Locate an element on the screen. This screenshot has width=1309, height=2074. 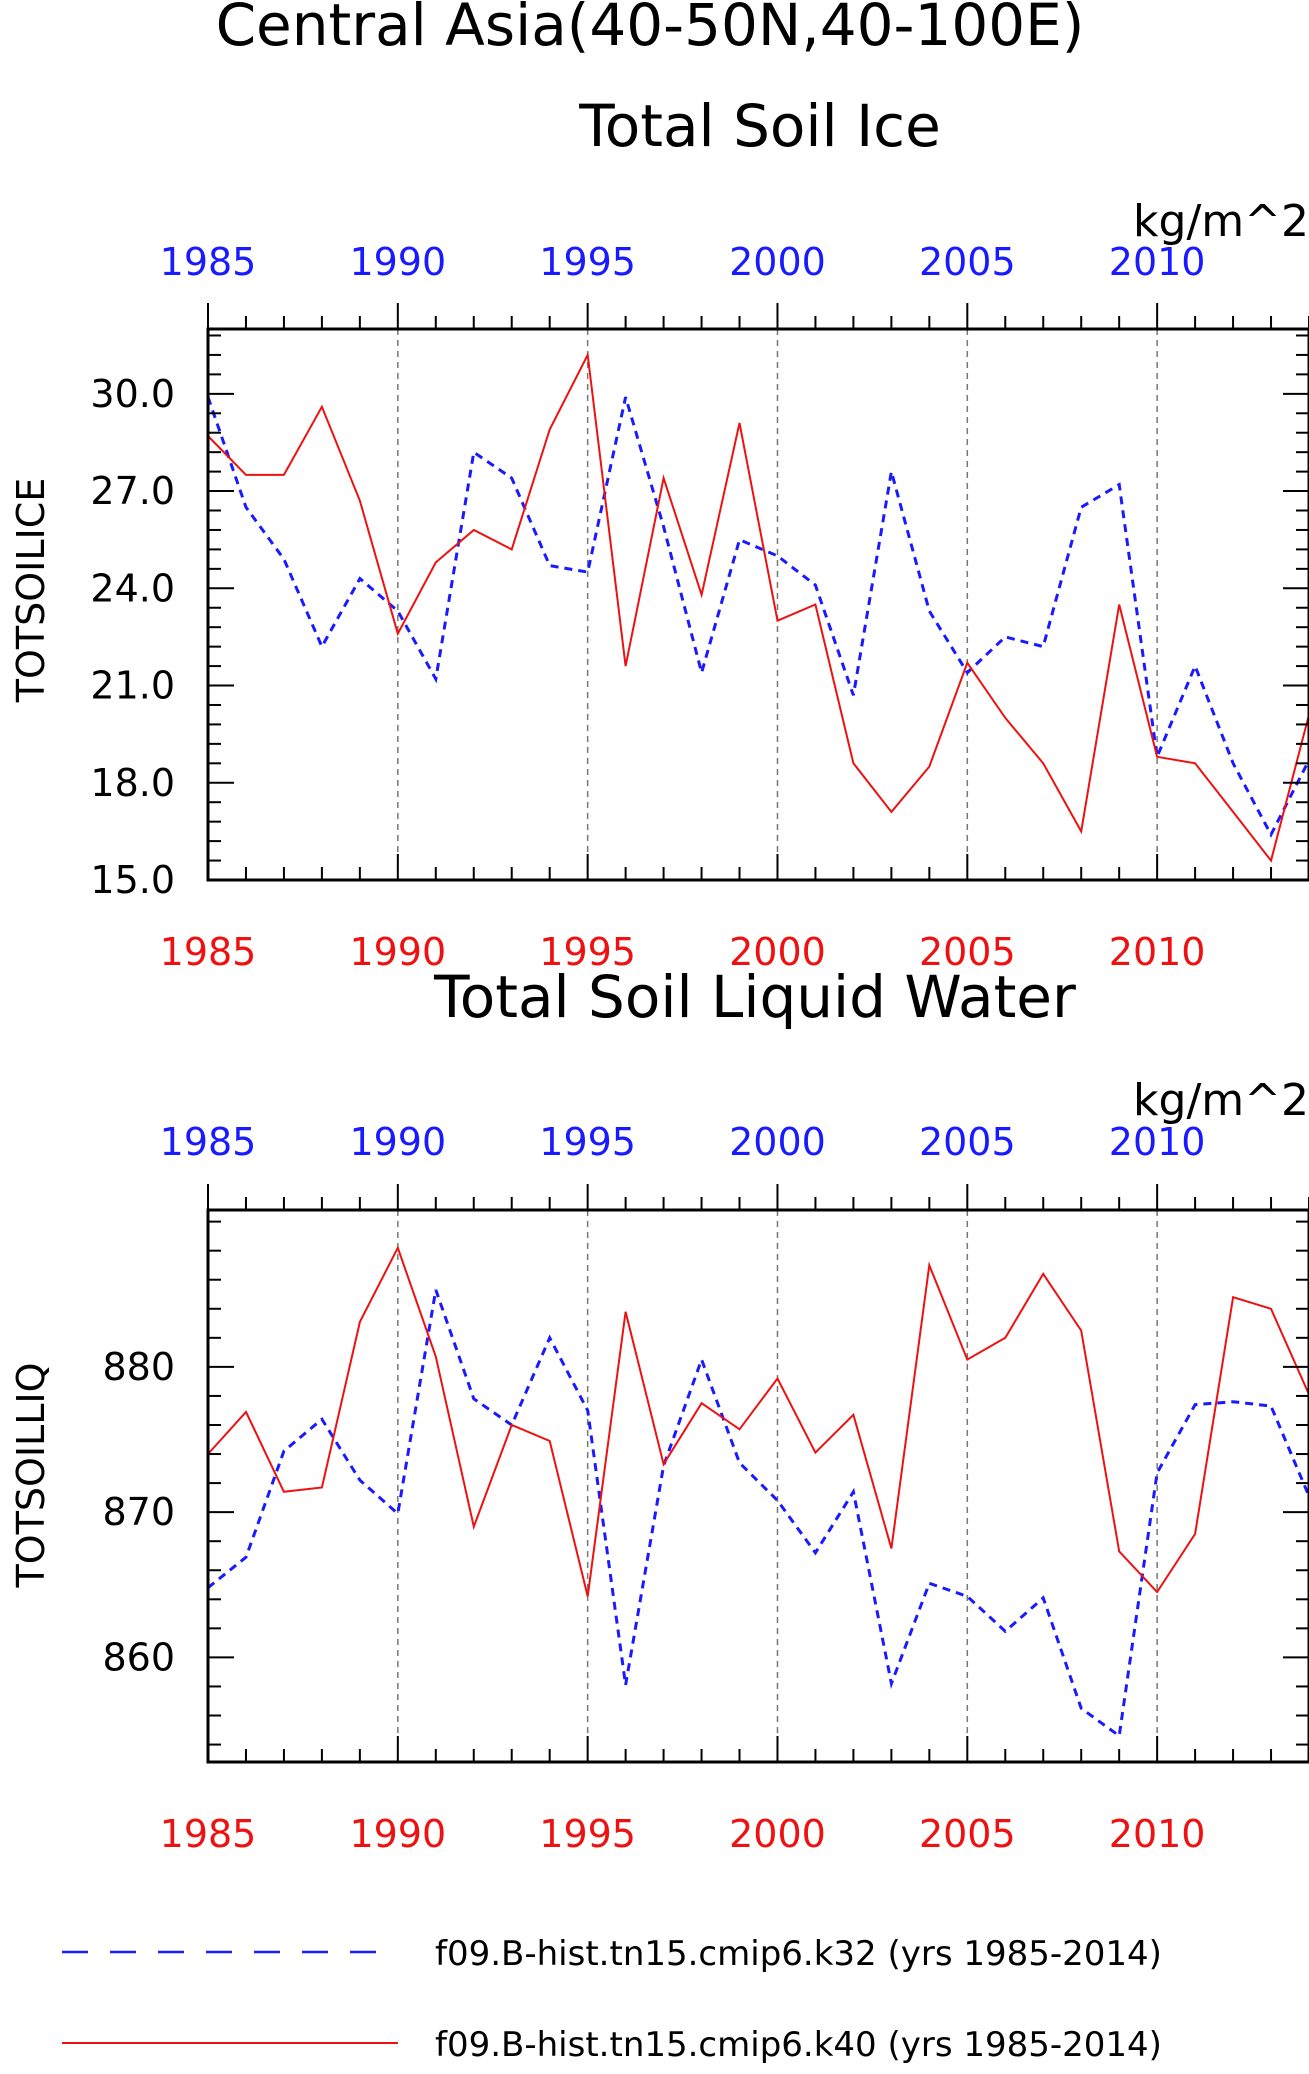
y-tick-label: 24.0 is located at coordinates (132, 588).